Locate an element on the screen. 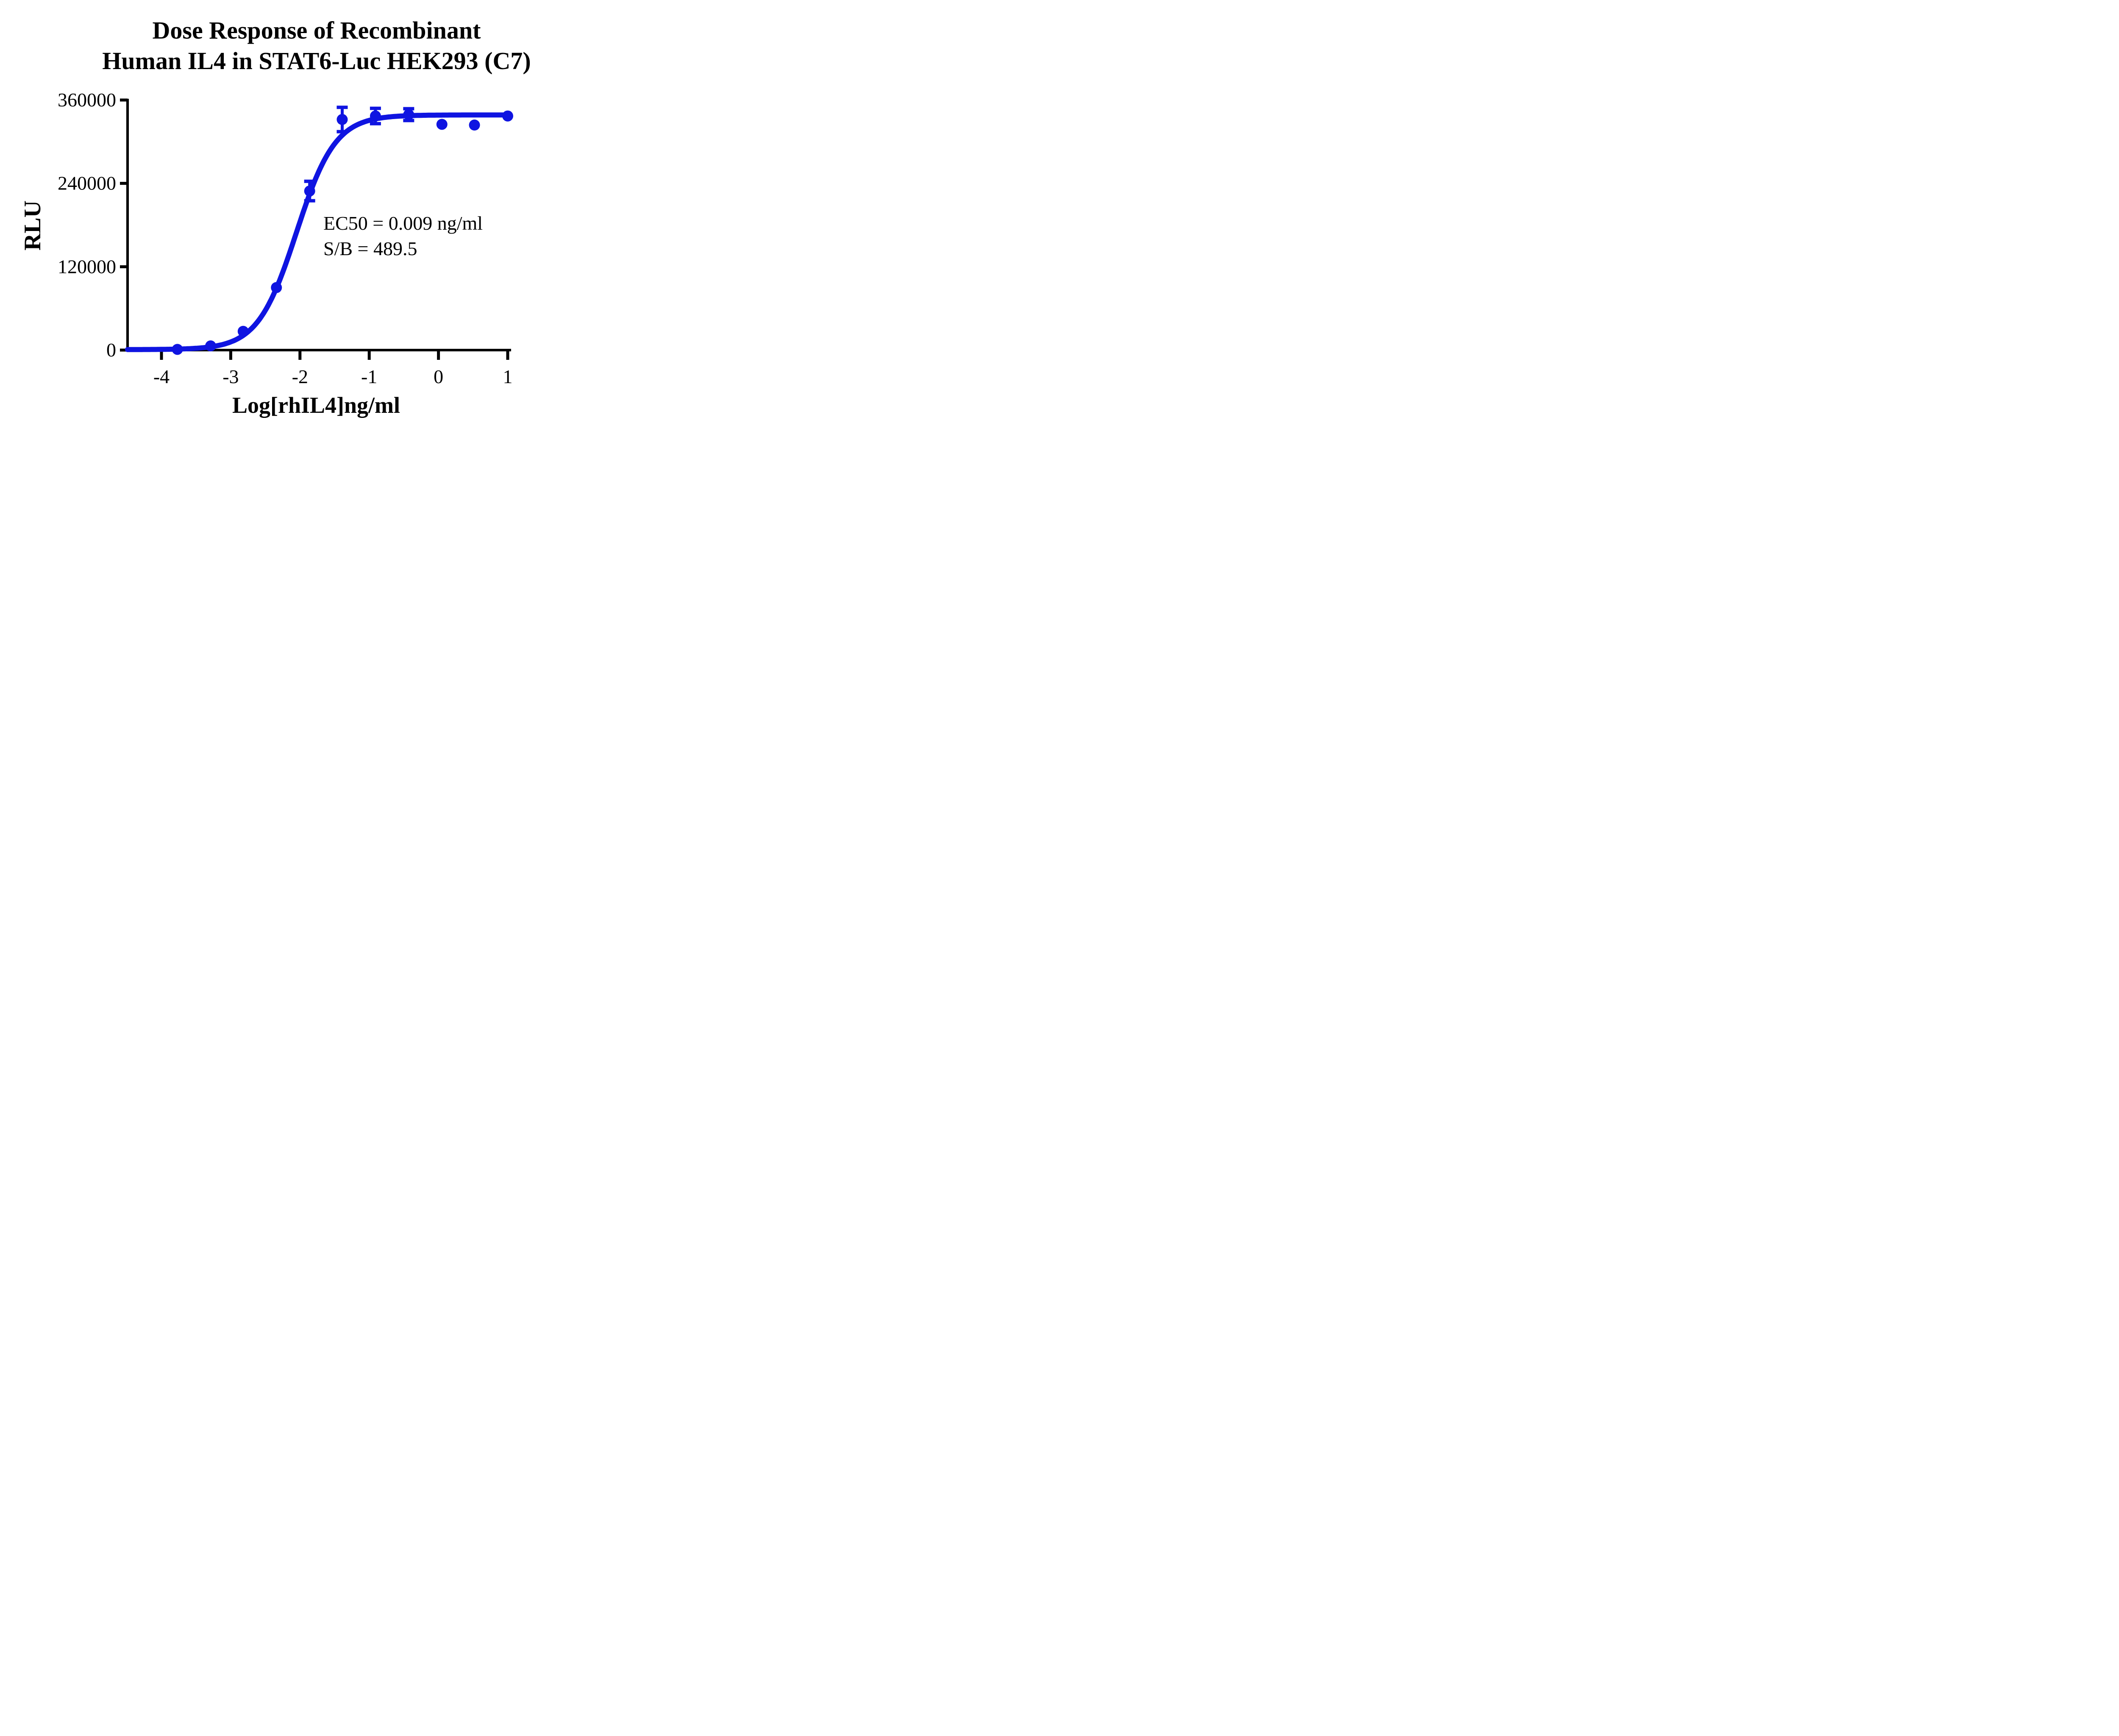 The height and width of the screenshot is (1736, 2119). fit-annotation: EC50 = 0.009 ng/ml S/B = 489.5 is located at coordinates (403, 236).